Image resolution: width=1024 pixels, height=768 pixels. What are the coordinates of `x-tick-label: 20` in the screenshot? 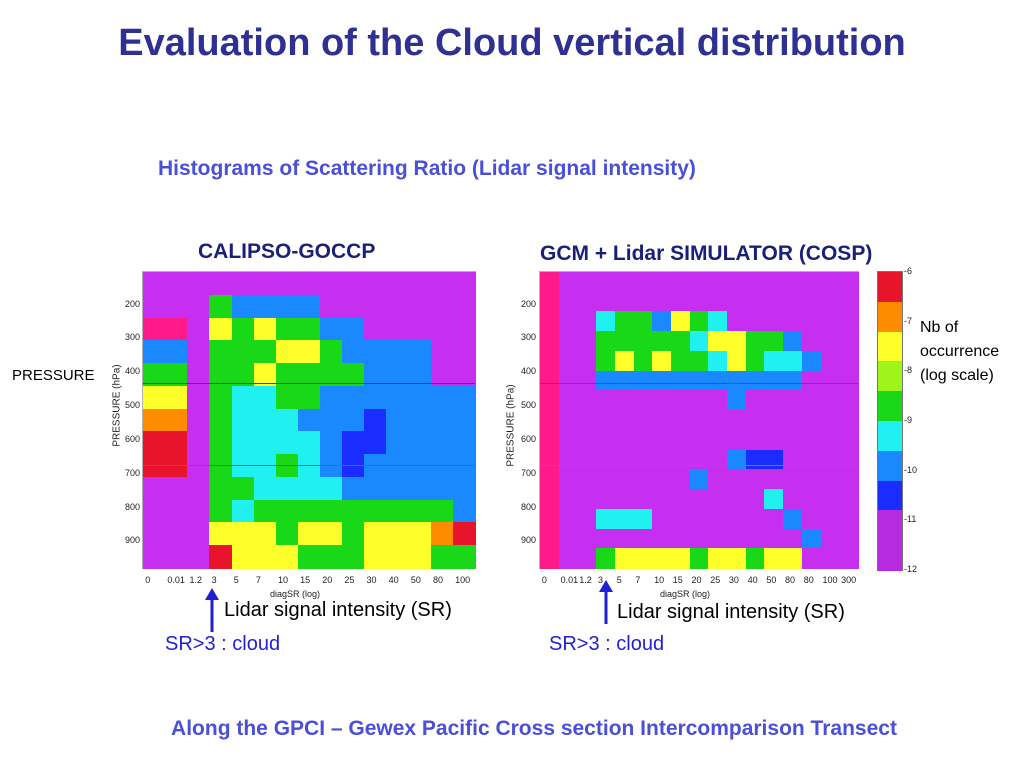 It's located at (327, 580).